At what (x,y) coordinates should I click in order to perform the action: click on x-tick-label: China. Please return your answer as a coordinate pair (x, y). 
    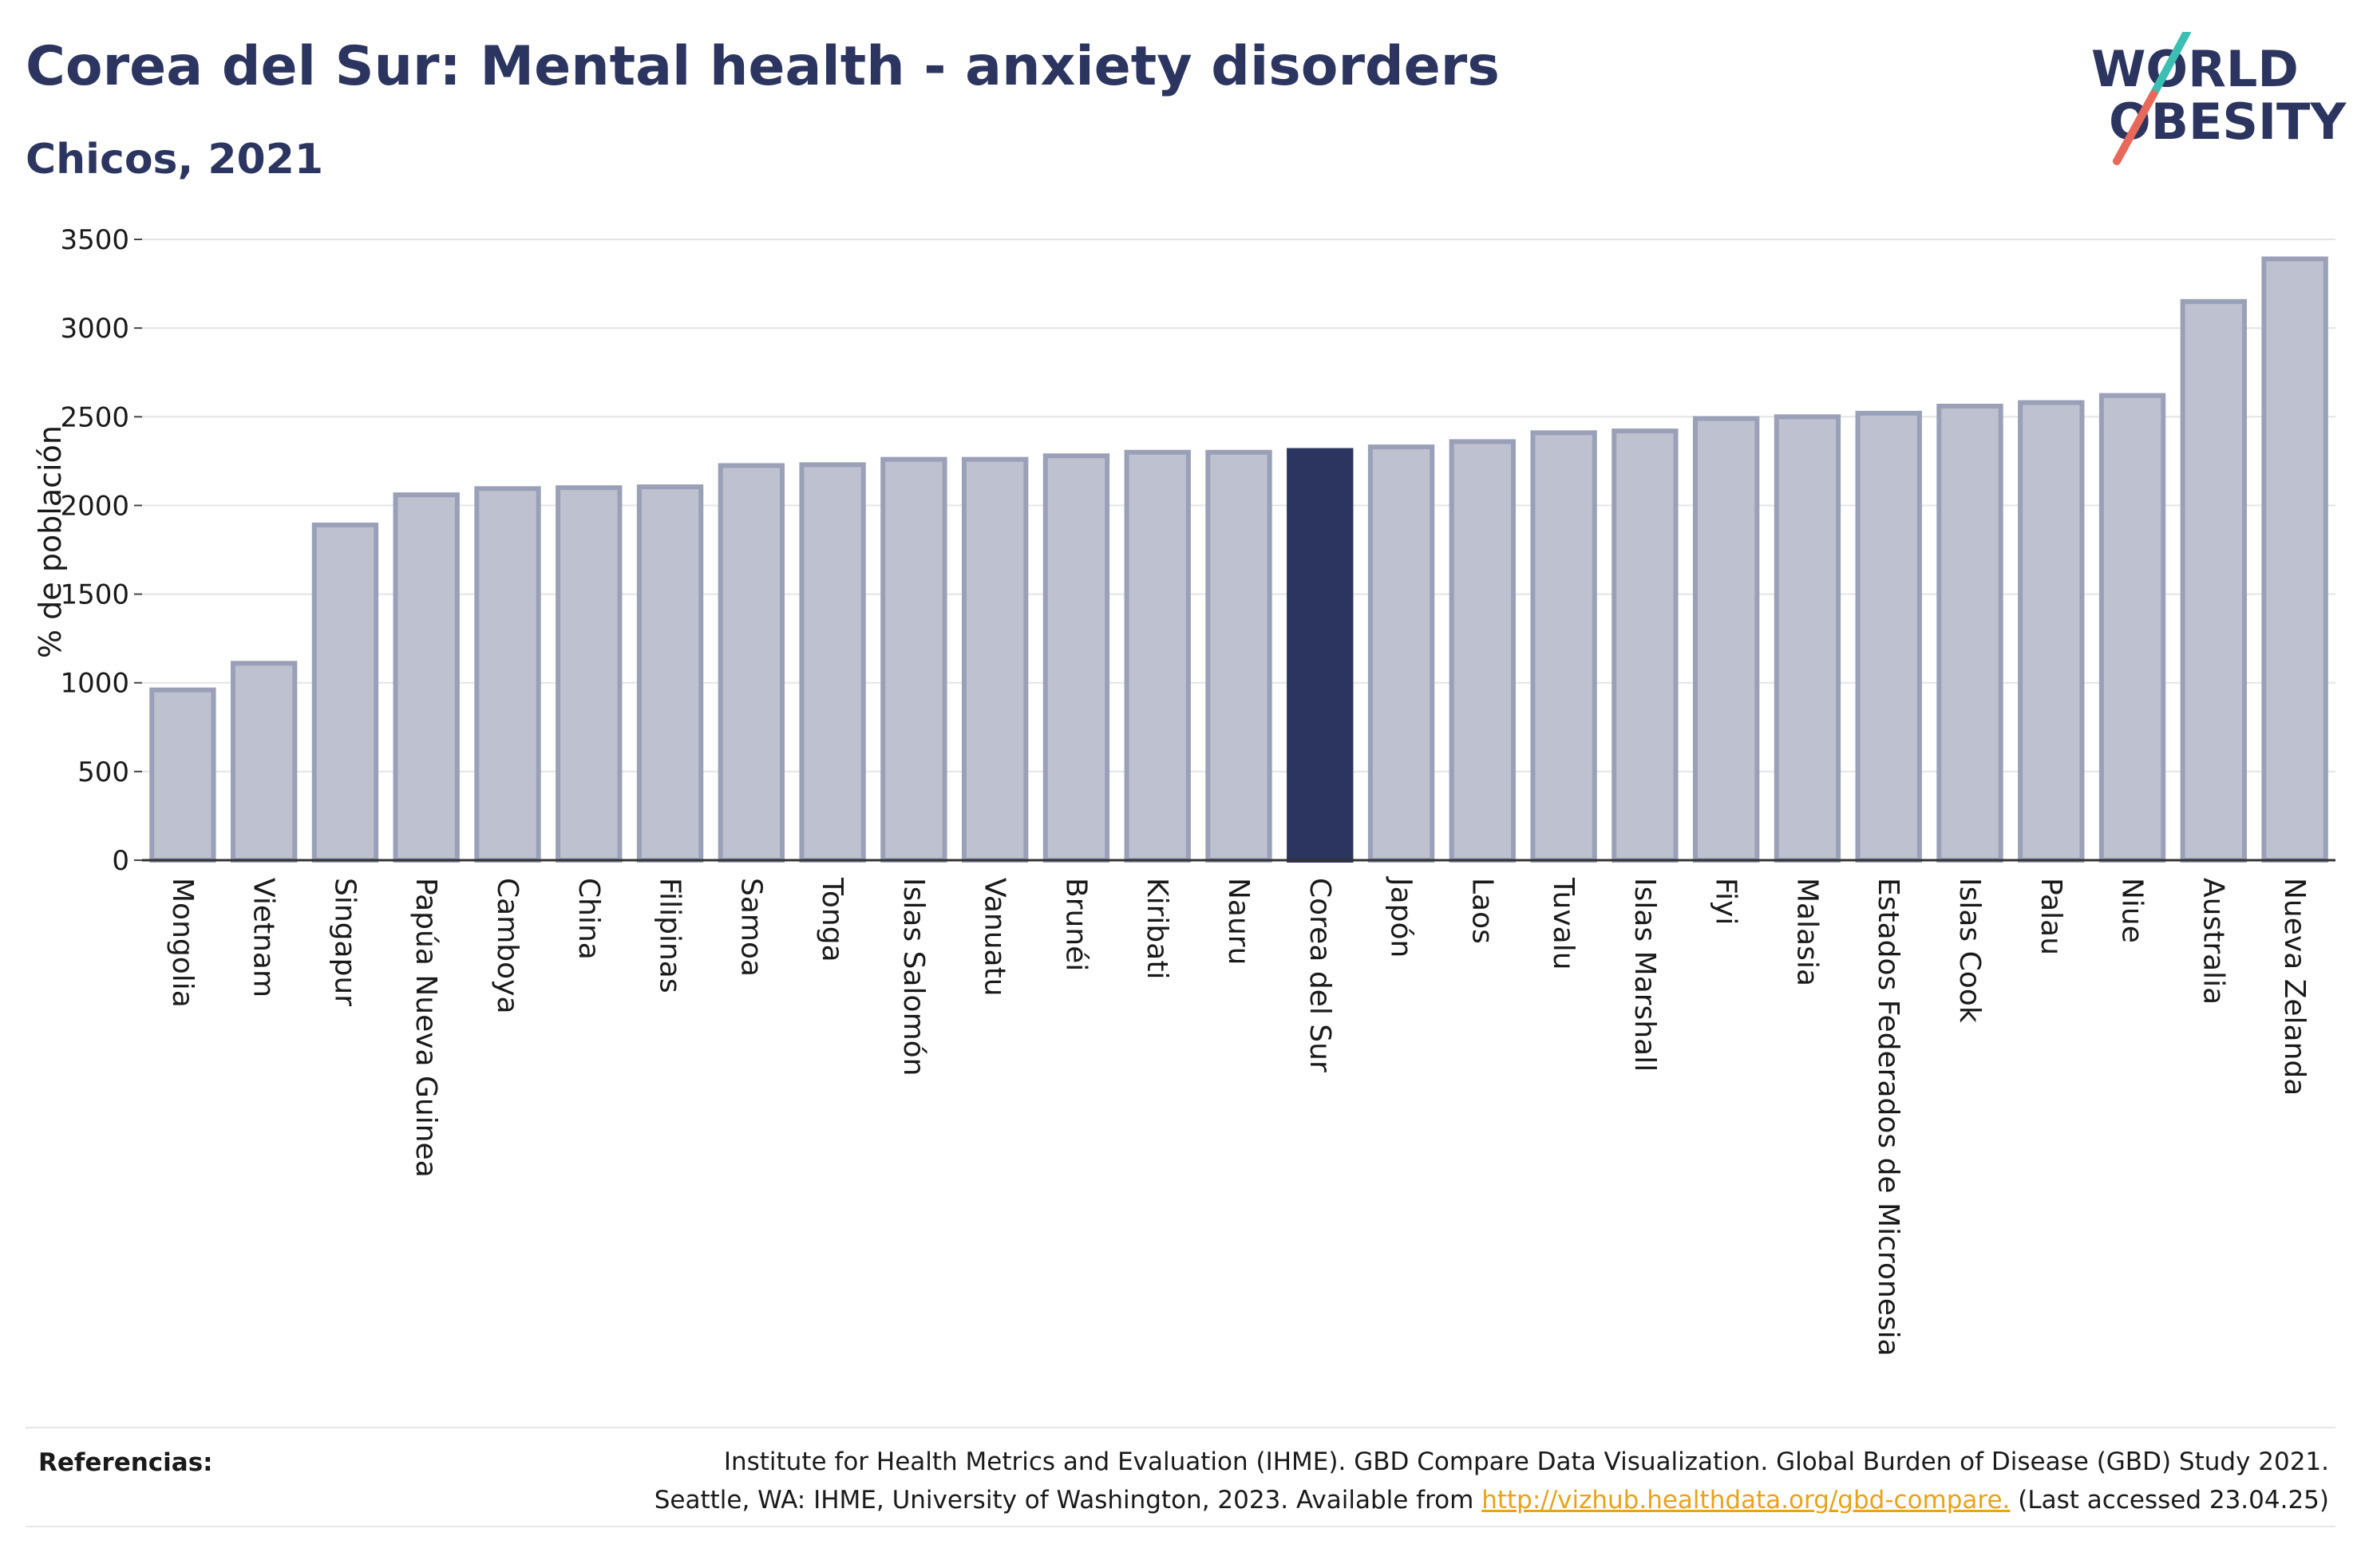
    Looking at the image, I should click on (588, 919).